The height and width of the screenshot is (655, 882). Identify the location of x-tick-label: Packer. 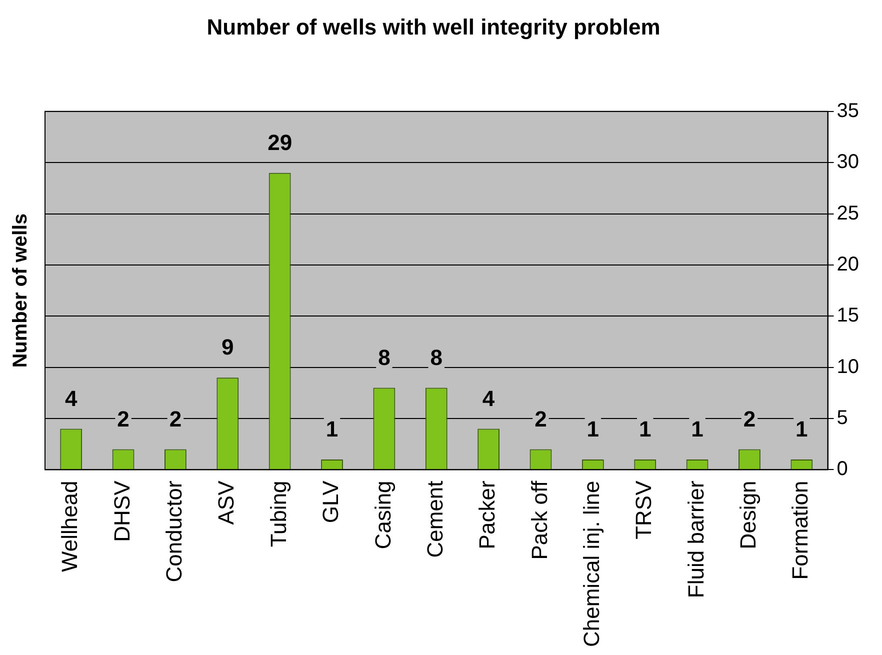
(487, 515).